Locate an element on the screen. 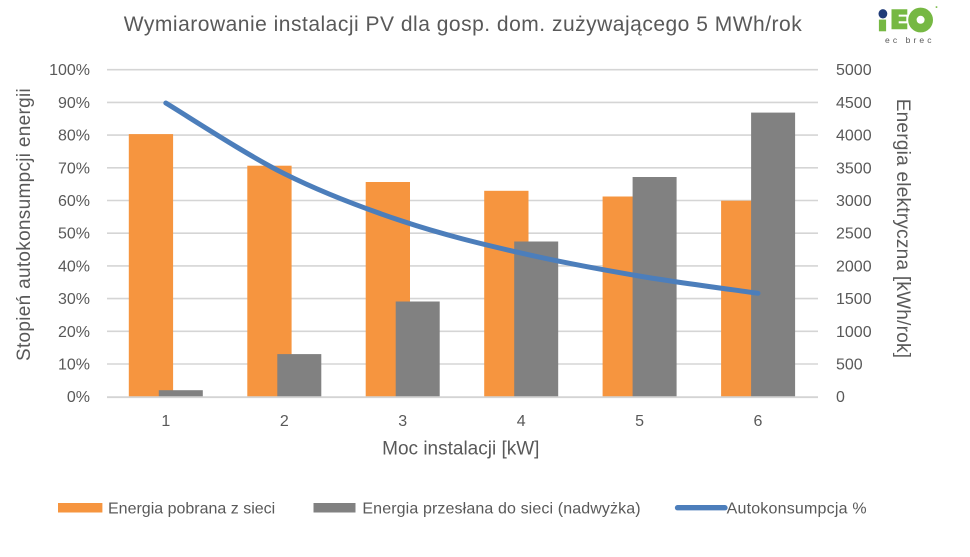  svg-text: Energia pobrana z sieci is located at coordinates (191, 508).